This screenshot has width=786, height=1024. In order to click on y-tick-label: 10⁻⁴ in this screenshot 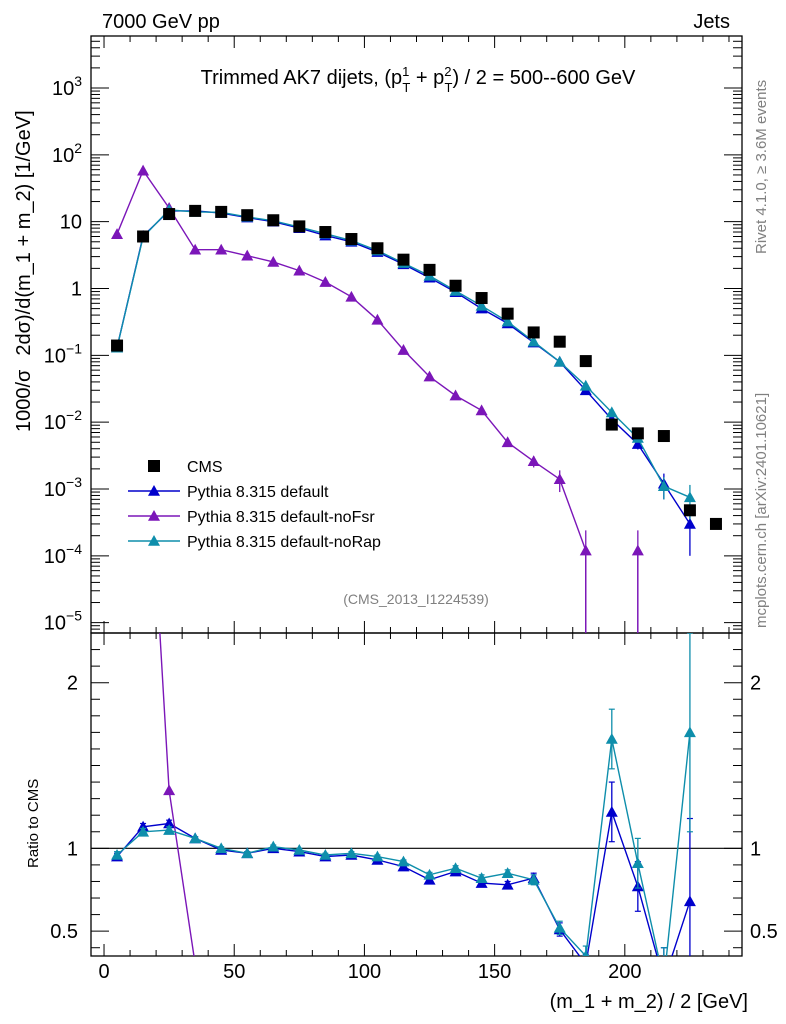, I will do `click(63, 554)`.